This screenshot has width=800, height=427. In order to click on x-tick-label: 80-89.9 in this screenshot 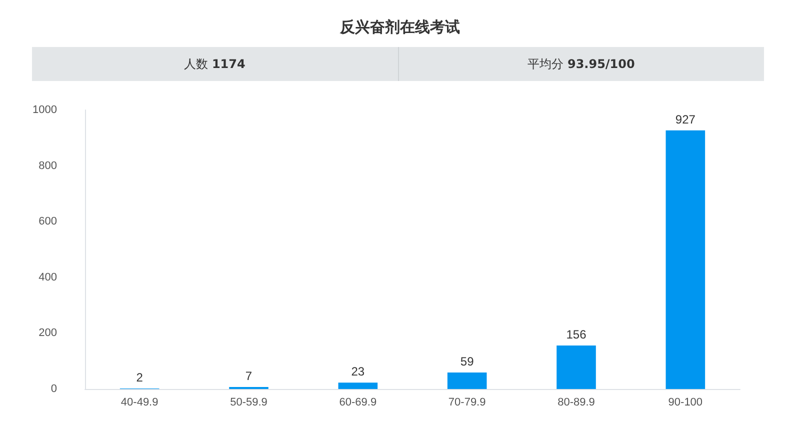, I will do `click(576, 402)`.